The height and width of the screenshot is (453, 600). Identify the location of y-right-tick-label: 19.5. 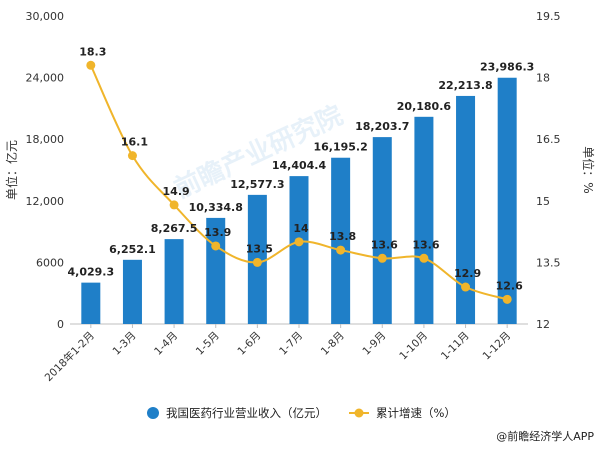
(548, 16).